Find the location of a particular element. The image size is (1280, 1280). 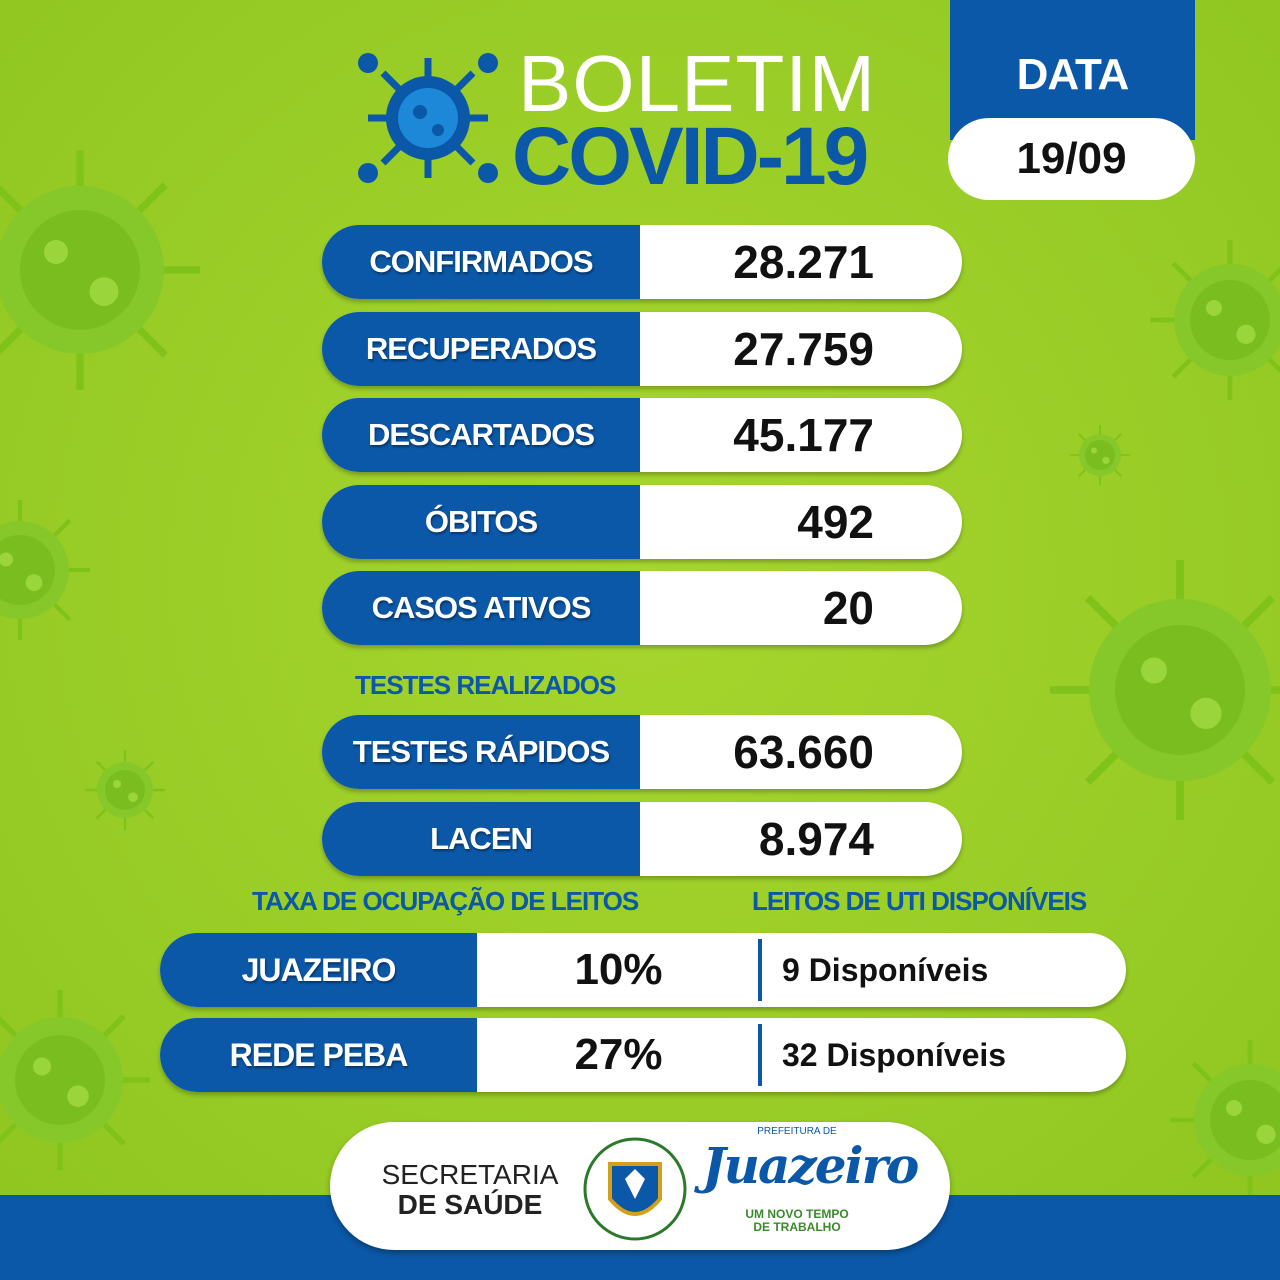

bed-name: REDE PEBA is located at coordinates (318, 1055).